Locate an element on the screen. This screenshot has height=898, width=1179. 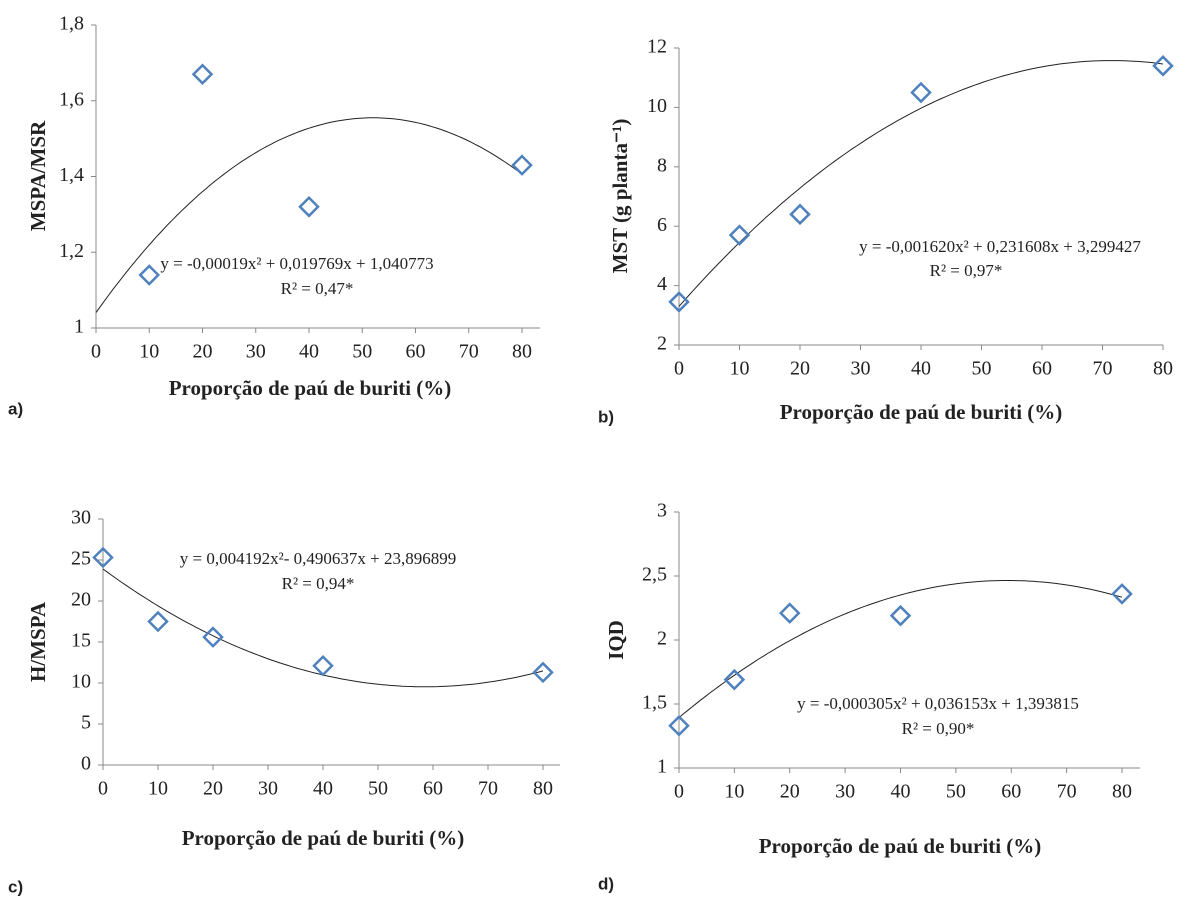
y-tick-label: 30 is located at coordinates (81, 518).